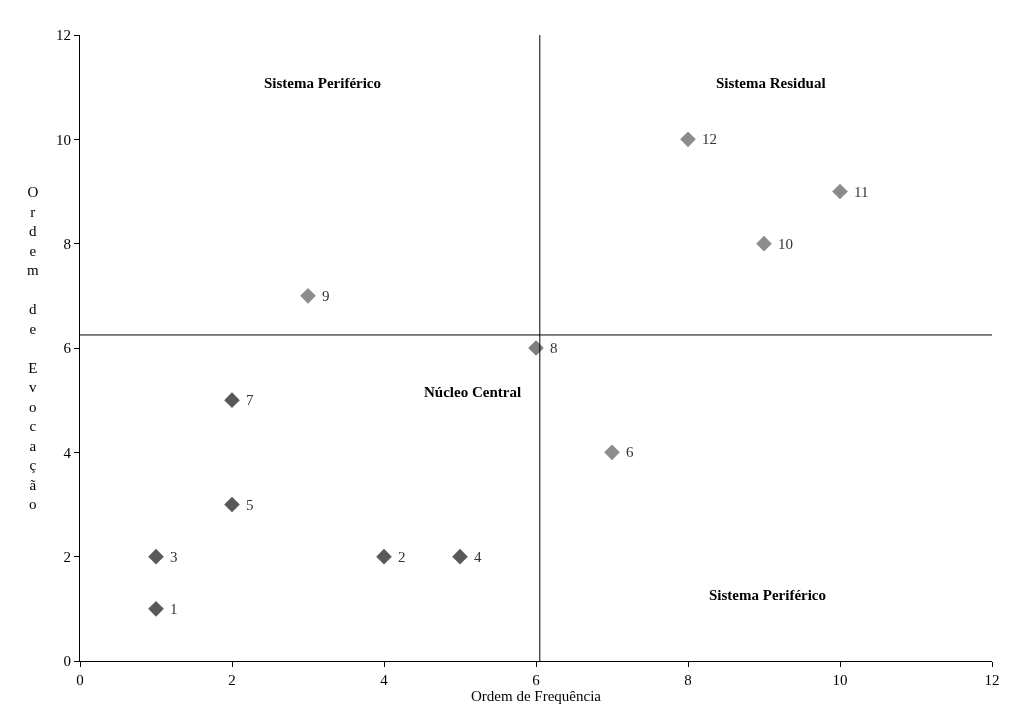 Image resolution: width=1017 pixels, height=713 pixels. What do you see at coordinates (992, 680) in the screenshot?
I see `x-tick-label: 12` at bounding box center [992, 680].